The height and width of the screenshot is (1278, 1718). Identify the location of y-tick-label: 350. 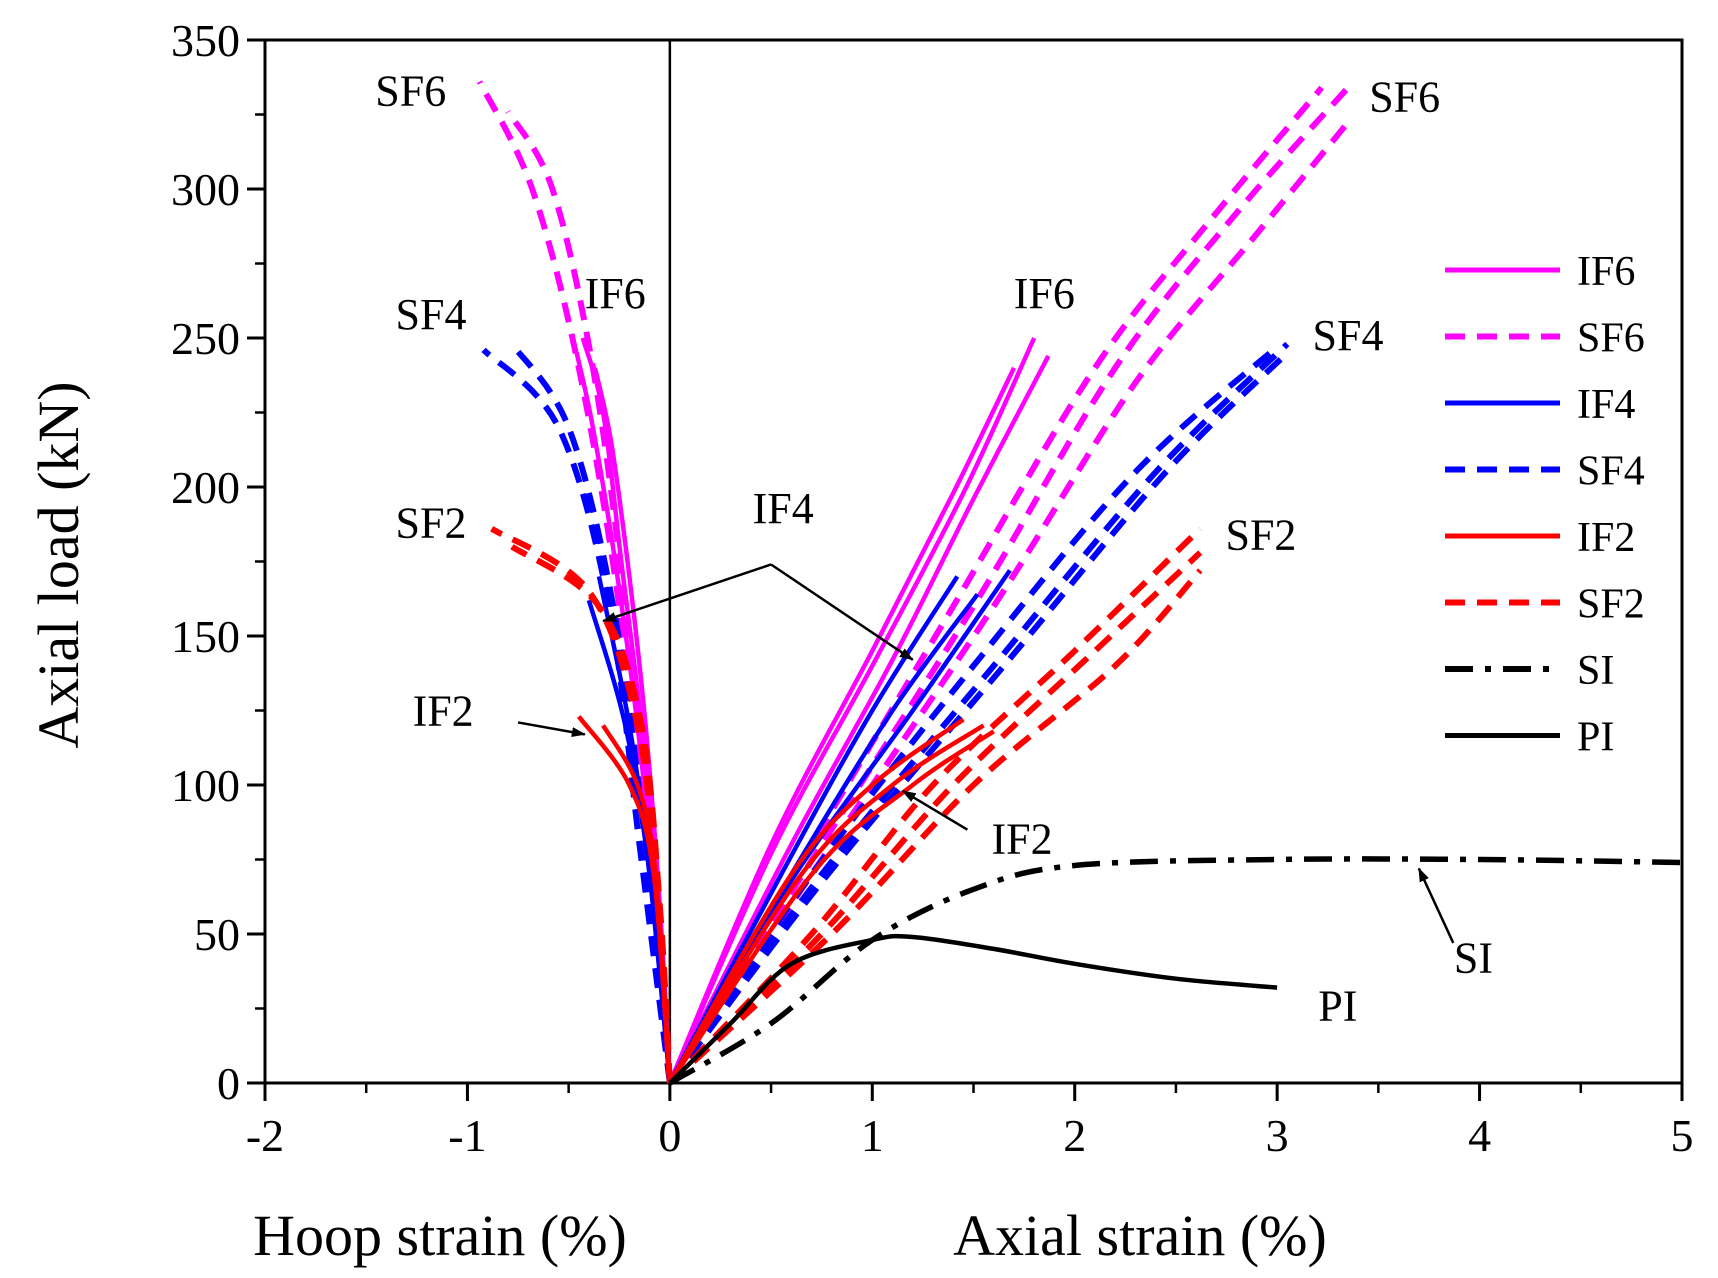
(205, 40).